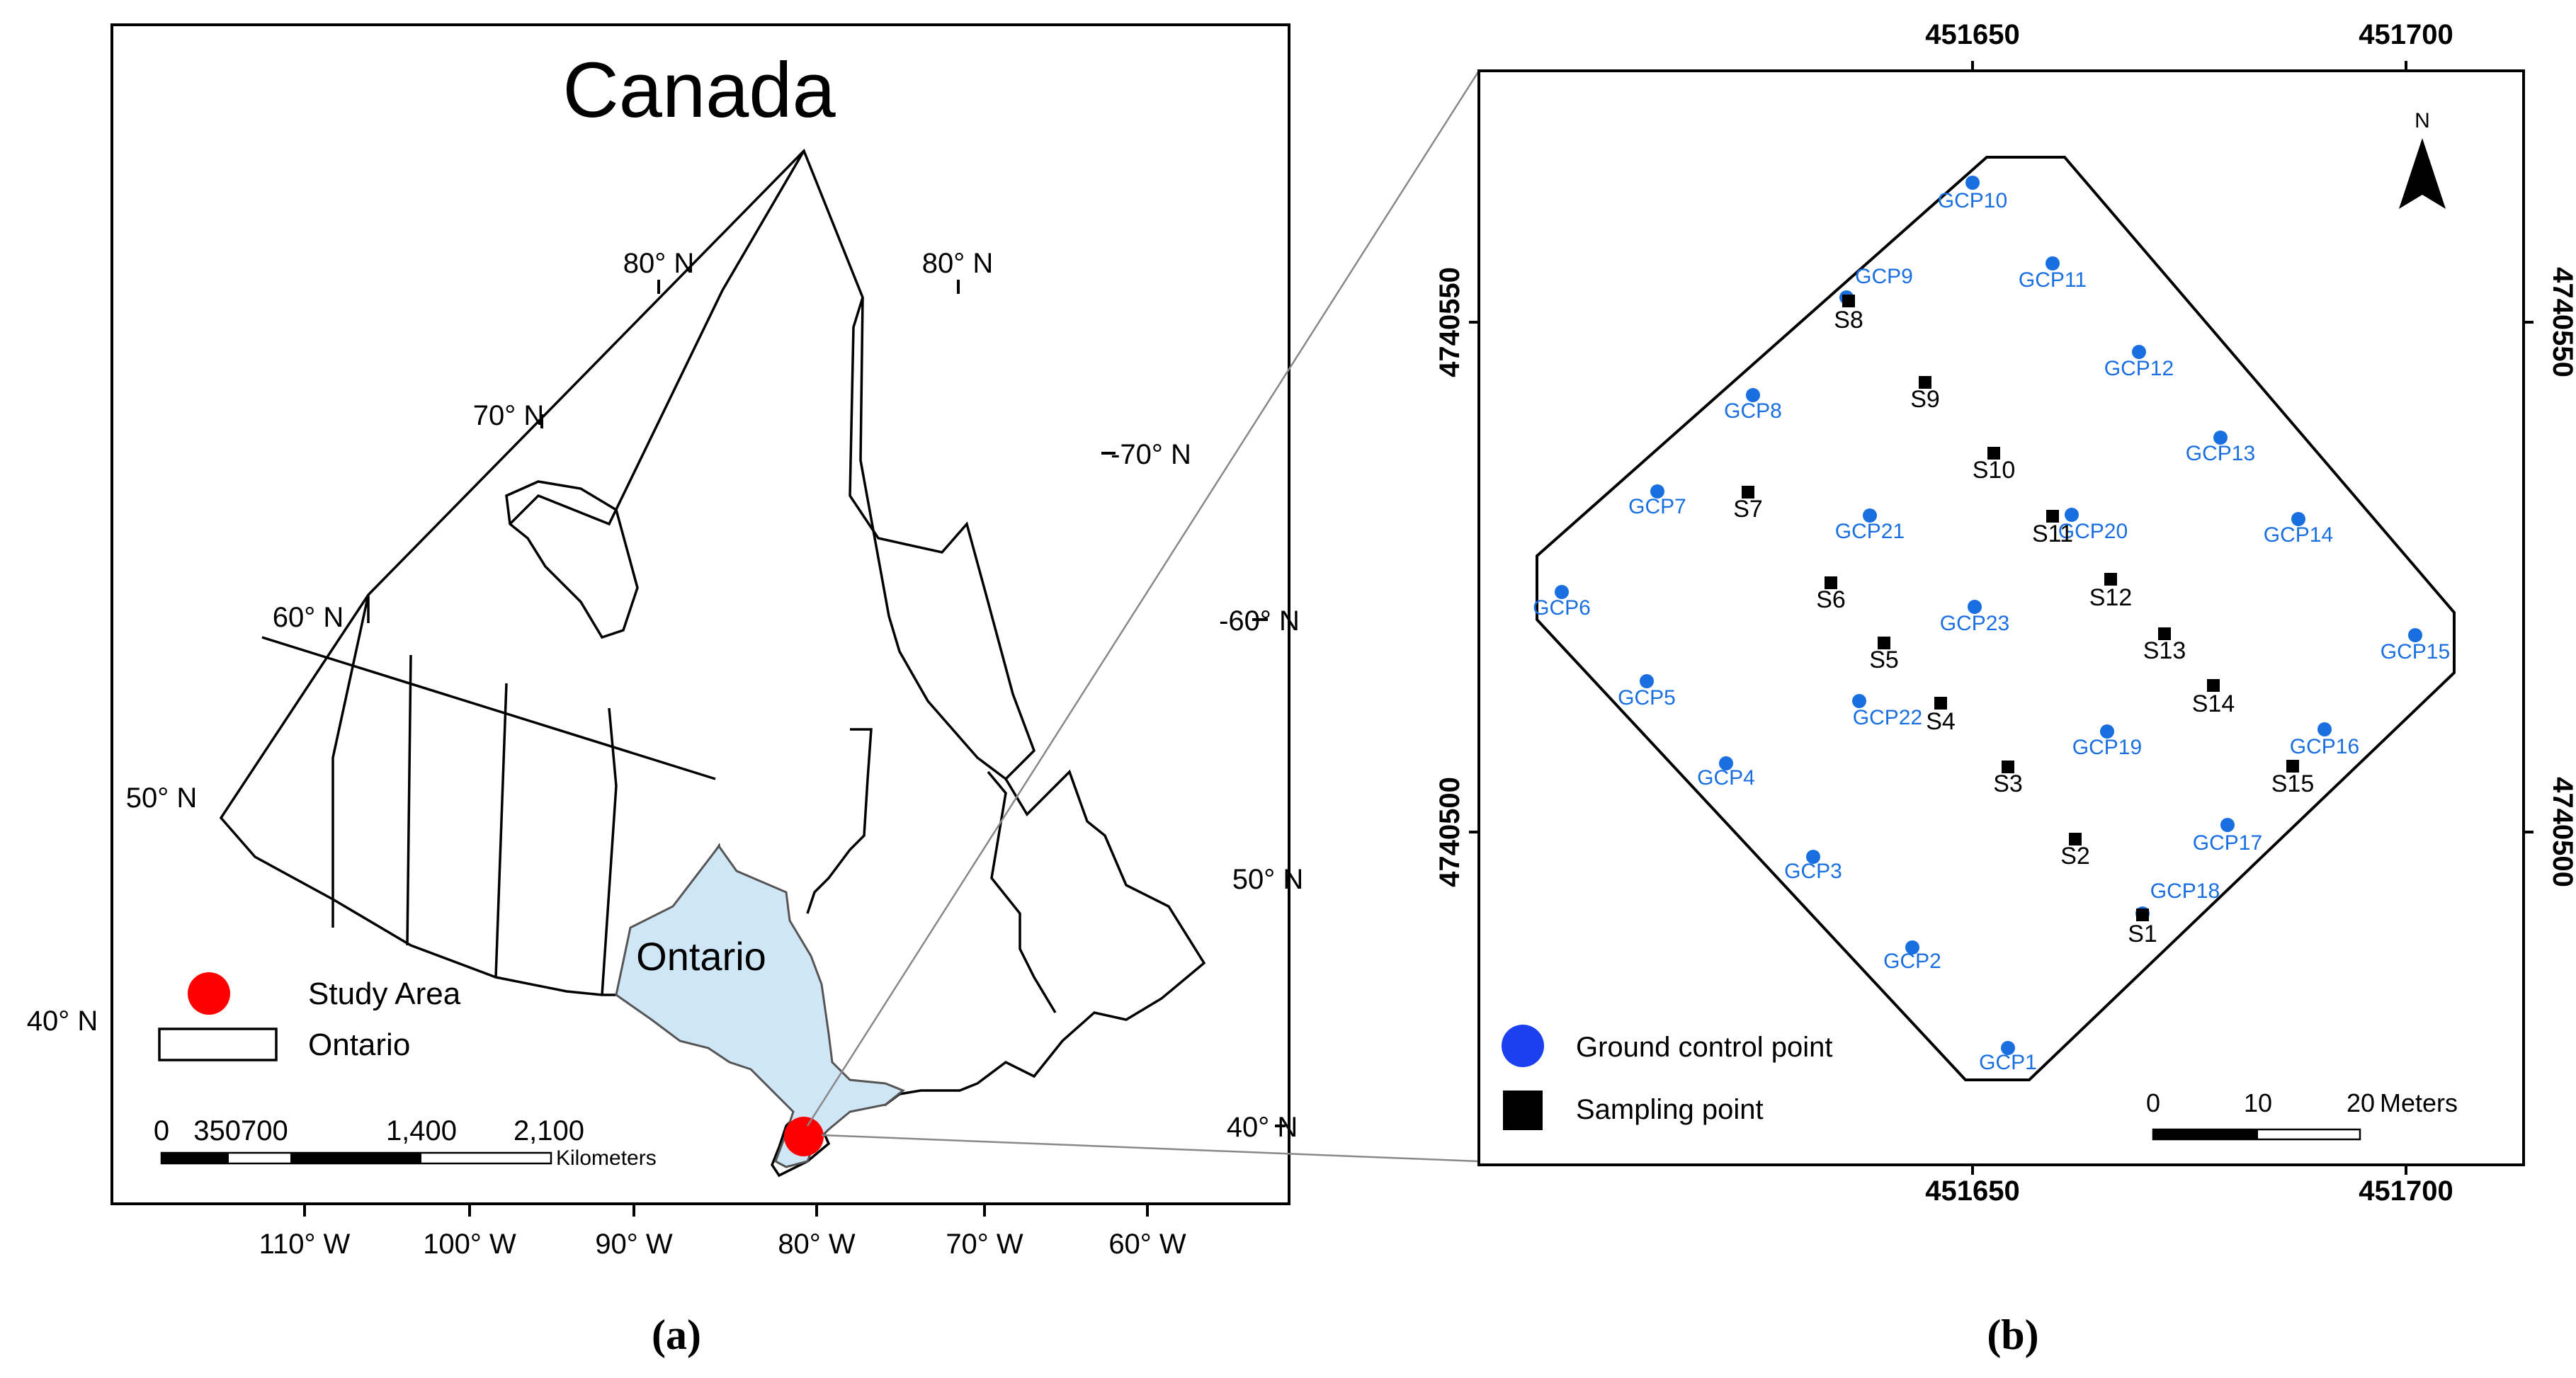 This screenshot has height=1378, width=2576. I want to click on scalebar-b-unit: Meters, so click(2419, 1102).